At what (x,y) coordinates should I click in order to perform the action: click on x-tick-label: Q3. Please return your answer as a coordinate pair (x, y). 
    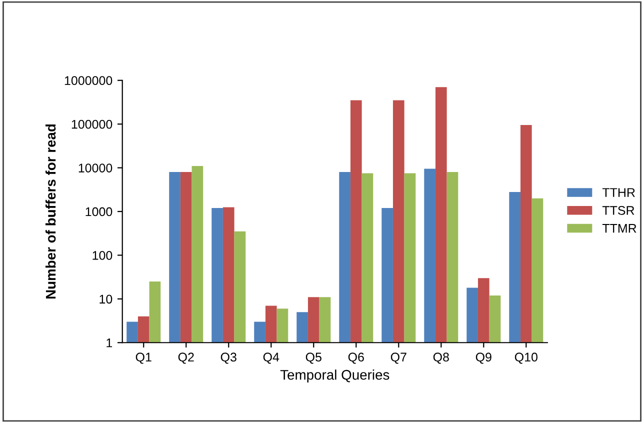
    Looking at the image, I should click on (228, 358).